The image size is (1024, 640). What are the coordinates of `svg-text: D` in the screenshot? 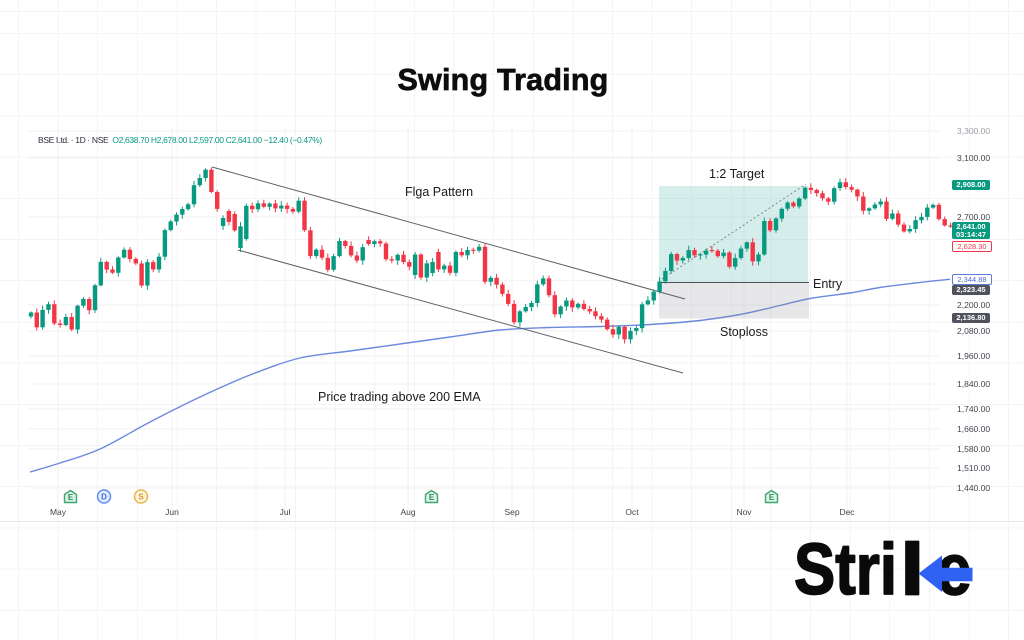 It's located at (104, 497).